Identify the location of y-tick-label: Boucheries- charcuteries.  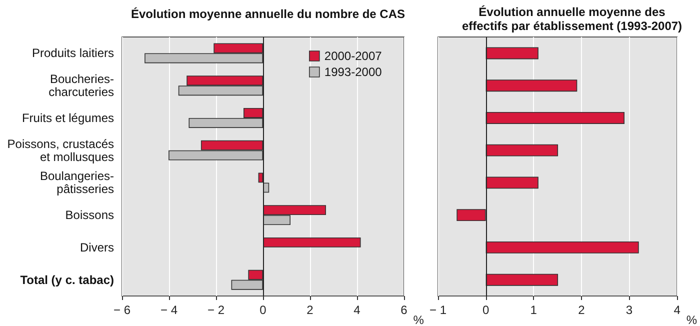
(81, 86).